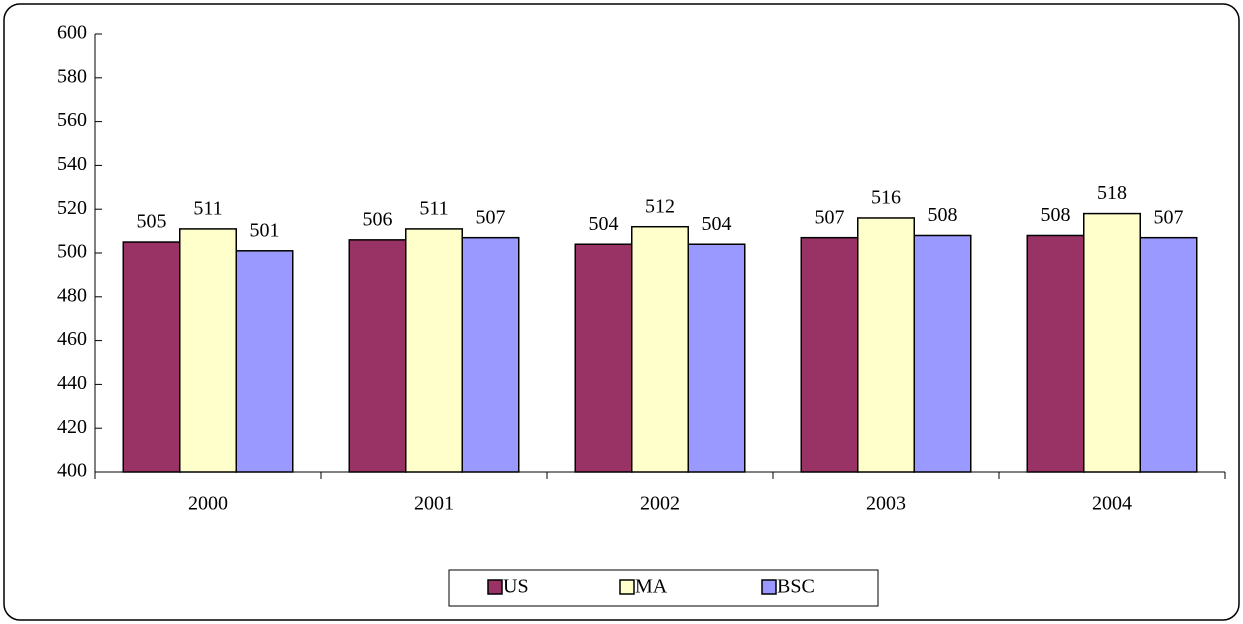 The width and height of the screenshot is (1243, 624). I want to click on y-tick-label: 500, so click(72, 252).